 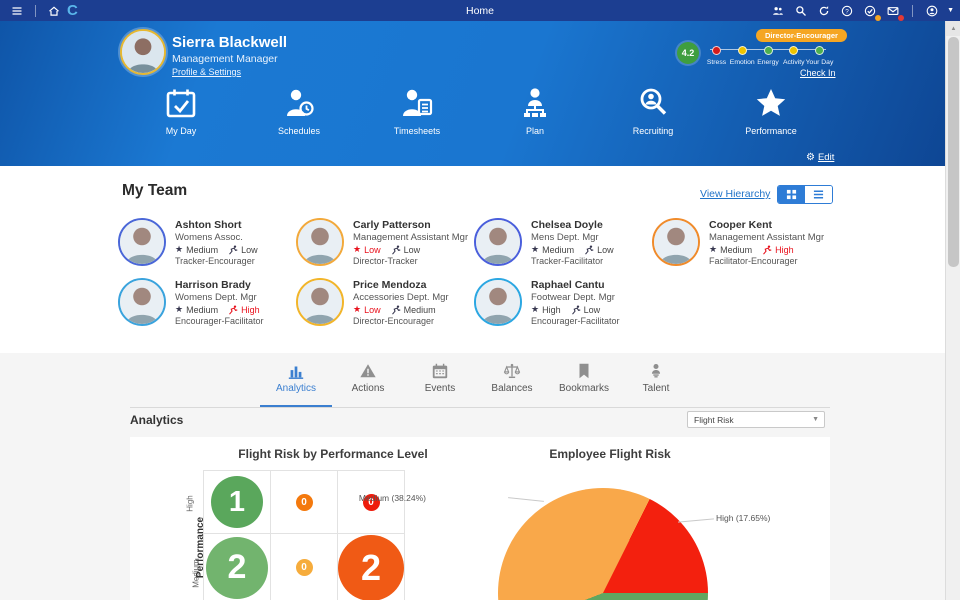 I want to click on person-org-icon, so click(x=535, y=103).